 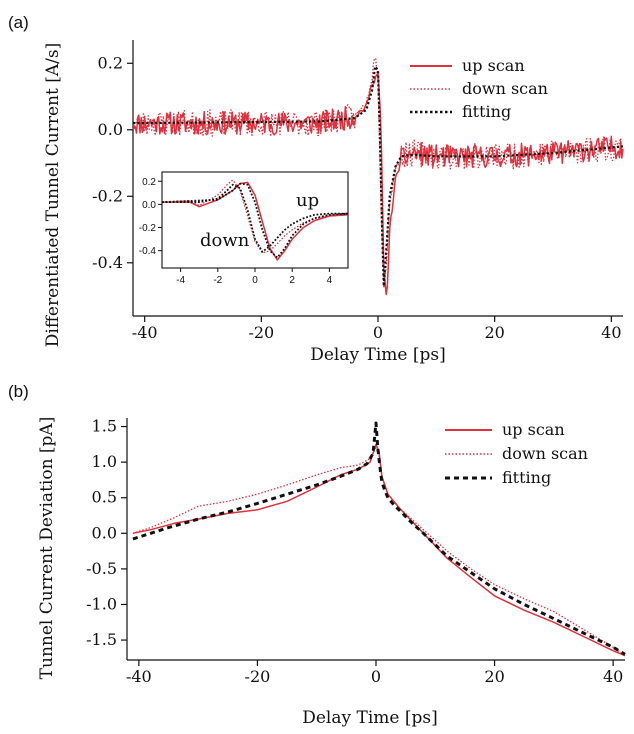 What do you see at coordinates (107, 262) in the screenshot?
I see `panel-a-y-tick-label: -0.4` at bounding box center [107, 262].